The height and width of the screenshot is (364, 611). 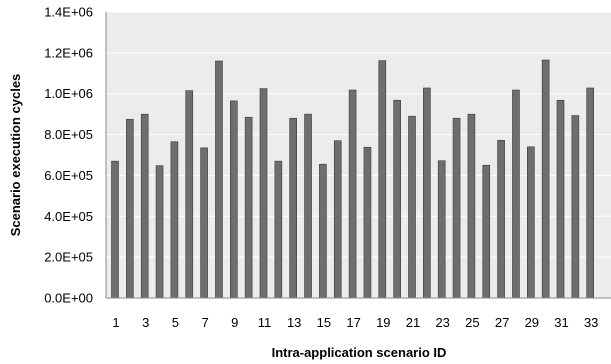 I want to click on y-tick-label: 2.0E+05, so click(x=68, y=257).